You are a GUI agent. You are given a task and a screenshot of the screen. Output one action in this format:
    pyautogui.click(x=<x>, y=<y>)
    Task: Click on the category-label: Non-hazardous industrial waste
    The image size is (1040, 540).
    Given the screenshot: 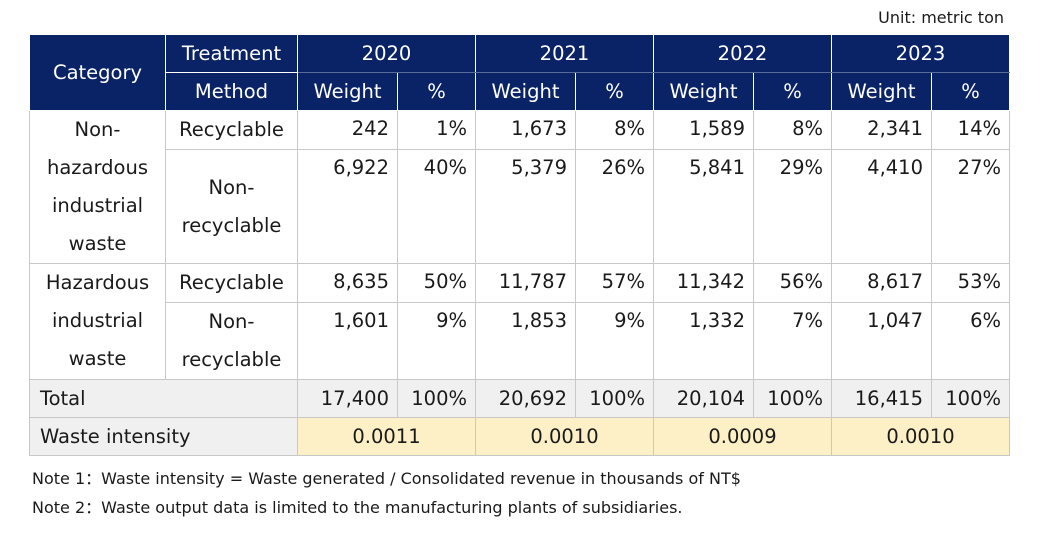 What is the action you would take?
    pyautogui.click(x=97, y=186)
    